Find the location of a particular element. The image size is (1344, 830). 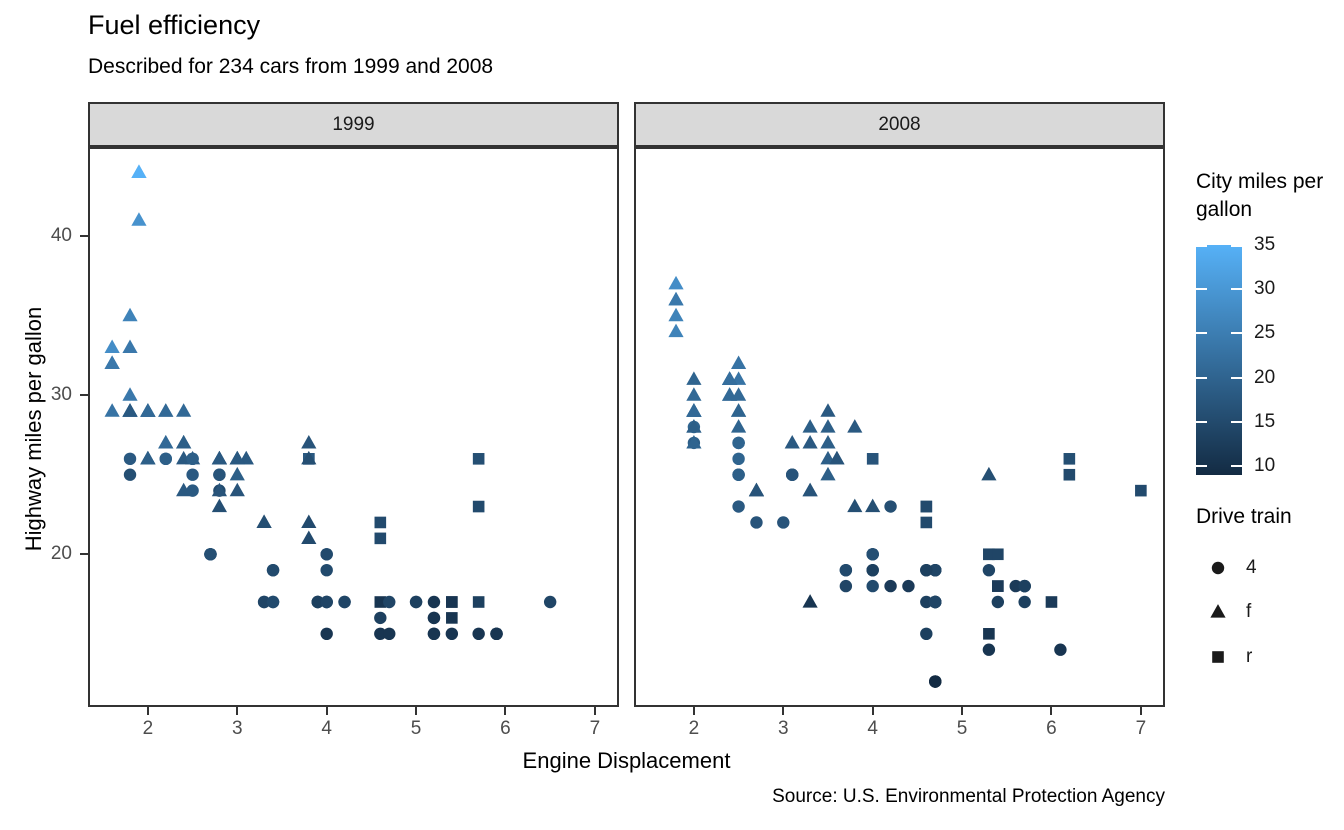

y-axis-tick-label: 40 is located at coordinates (61, 236).